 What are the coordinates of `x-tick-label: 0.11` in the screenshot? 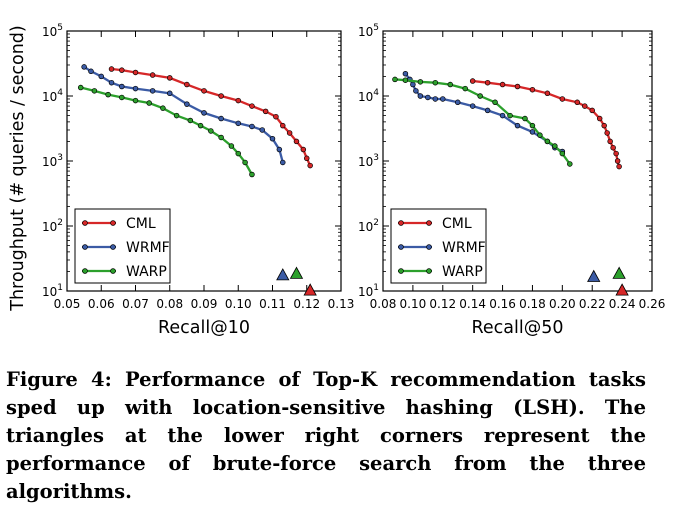 It's located at (272, 304).